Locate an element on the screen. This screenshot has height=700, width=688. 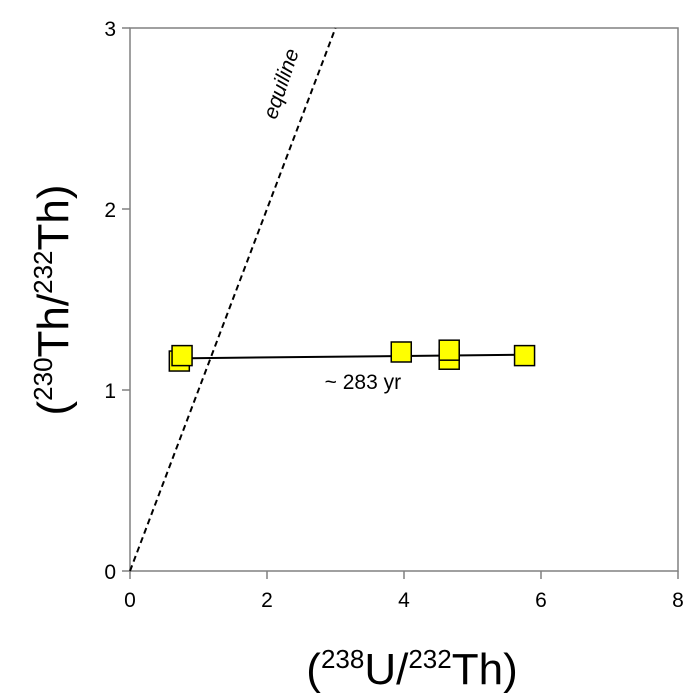
x-tick-label: 2 is located at coordinates (267, 600).